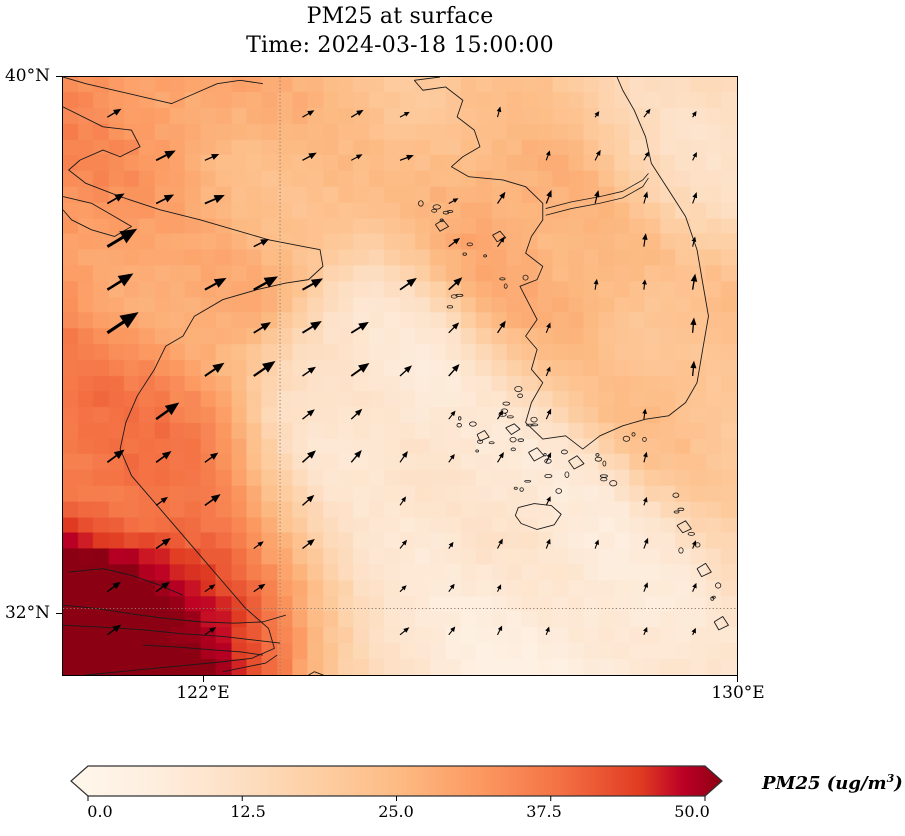  I want to click on ytick-mark-40n, so click(59, 76).